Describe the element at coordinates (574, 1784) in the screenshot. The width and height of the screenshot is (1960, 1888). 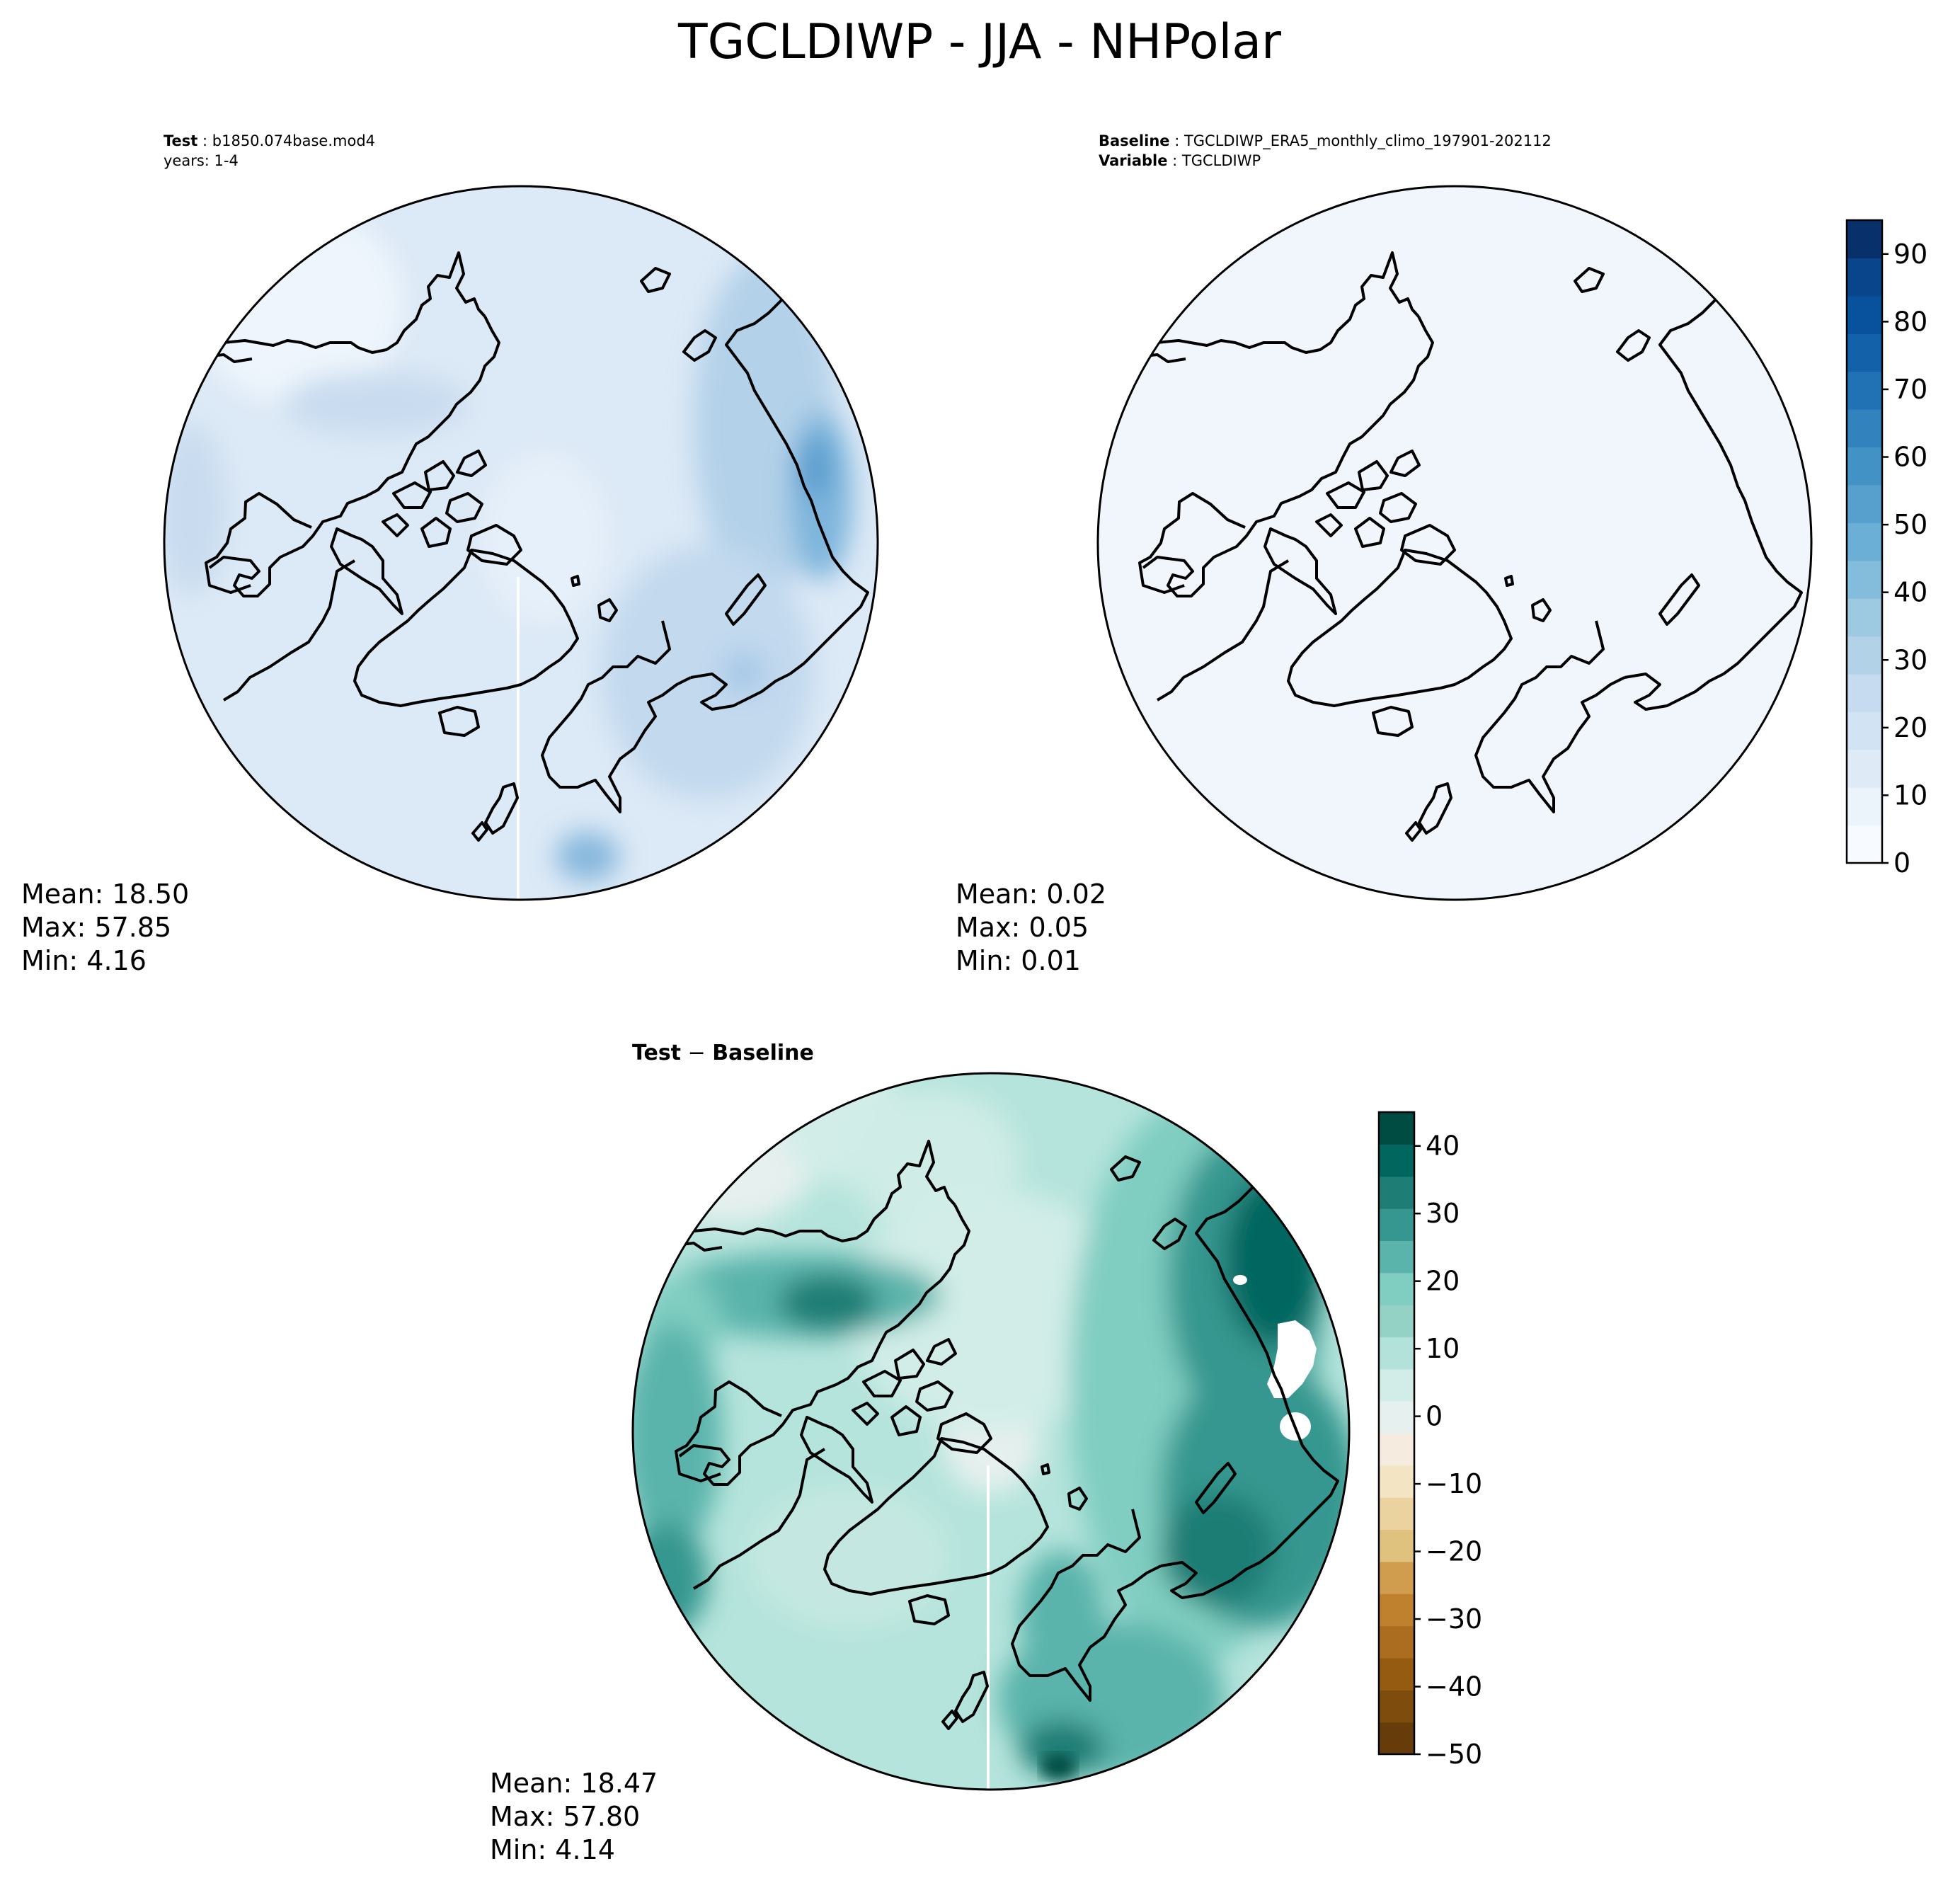
I see `diff-mean: Mean: 18.47` at that location.